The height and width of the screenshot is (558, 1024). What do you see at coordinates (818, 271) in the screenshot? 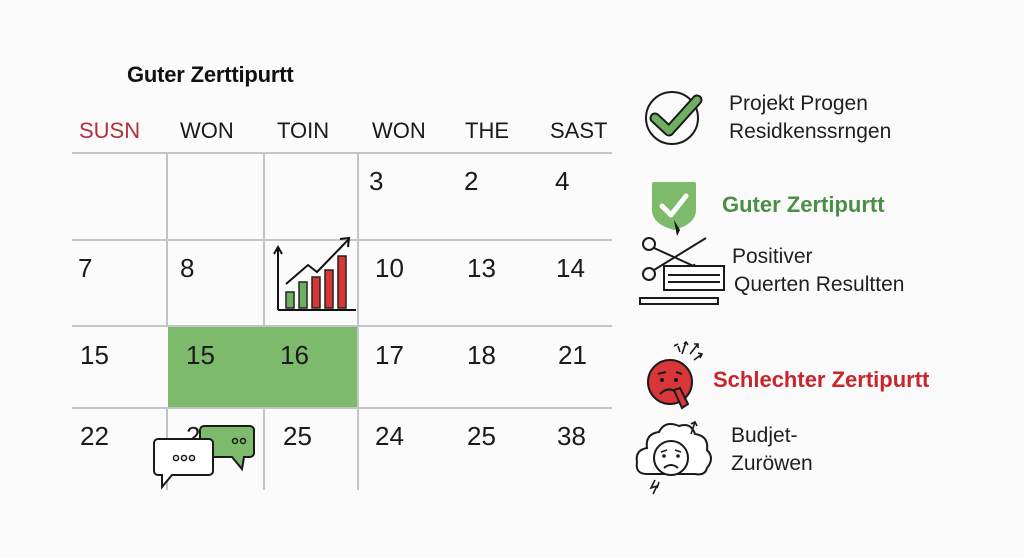
I see `legend-item-text: Positiver Querten Resultten` at bounding box center [818, 271].